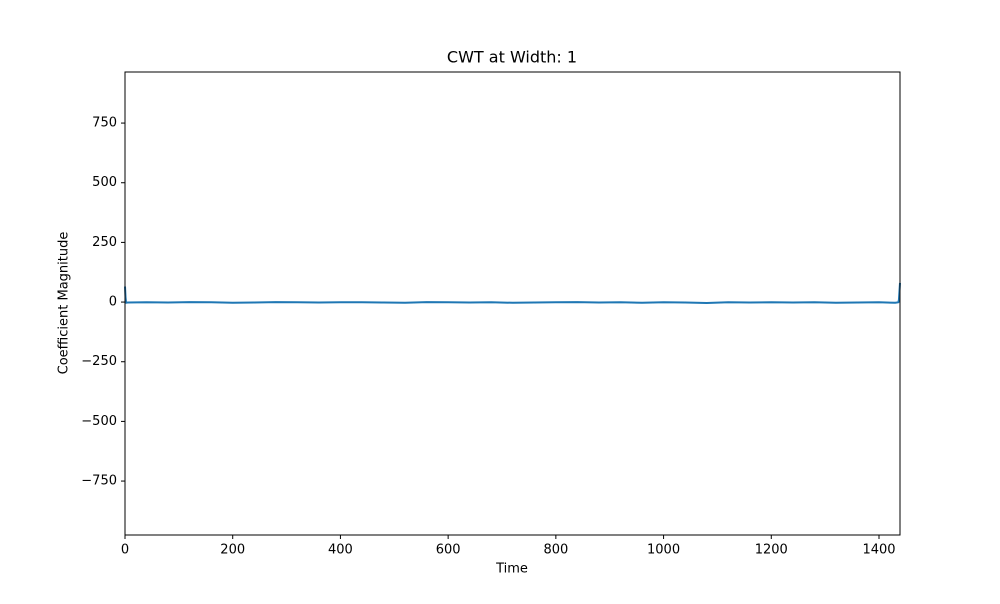 The image size is (1000, 604). What do you see at coordinates (511, 569) in the screenshot?
I see `x-axis-label: Time` at bounding box center [511, 569].